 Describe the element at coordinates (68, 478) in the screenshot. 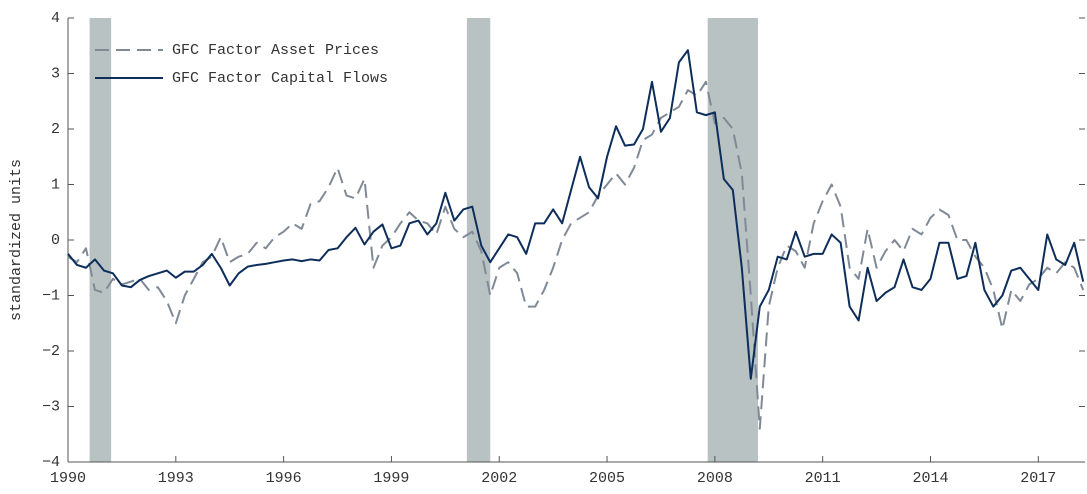

I see `x-tick-label: 1990` at that location.